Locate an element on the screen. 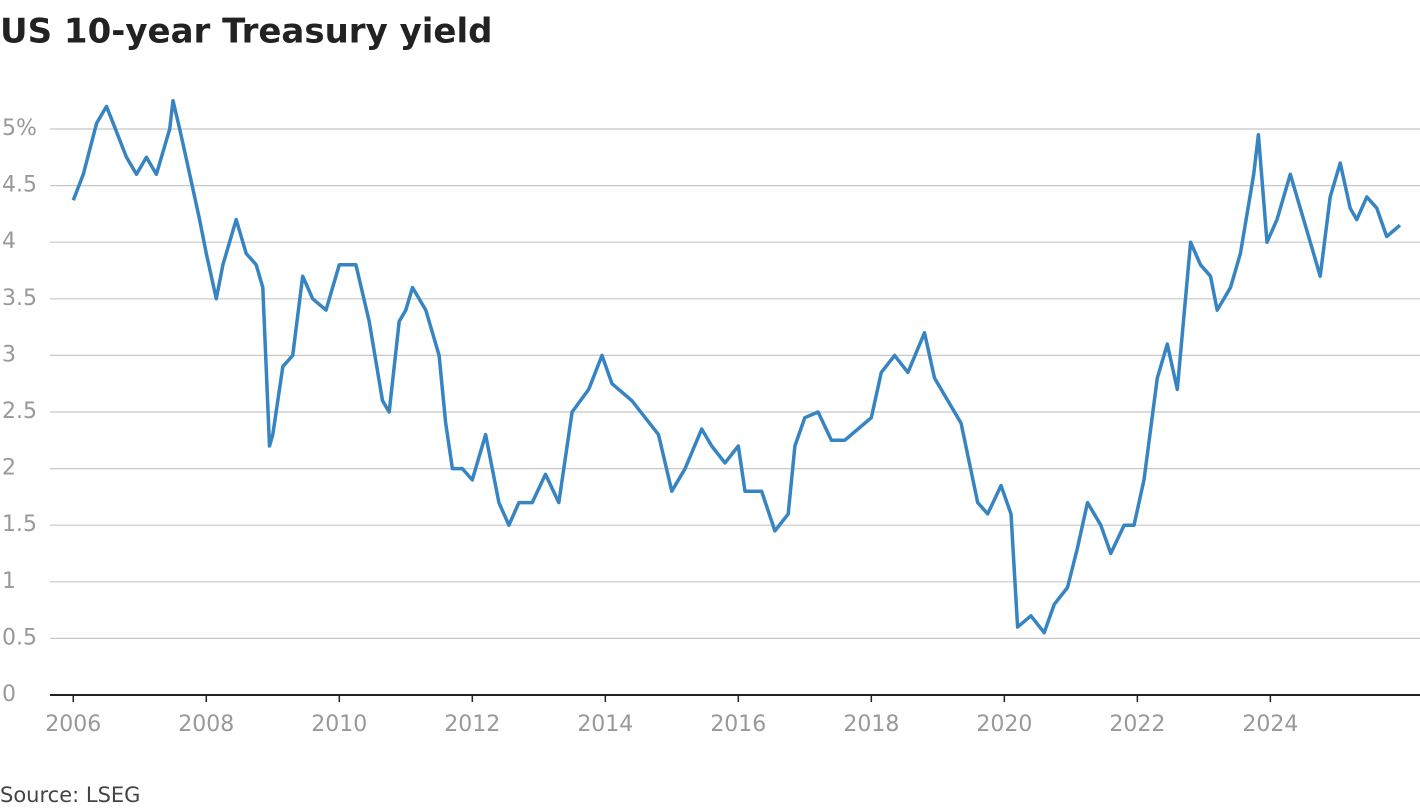 The width and height of the screenshot is (1420, 810). y-tick-label: 3.5 is located at coordinates (19, 298).